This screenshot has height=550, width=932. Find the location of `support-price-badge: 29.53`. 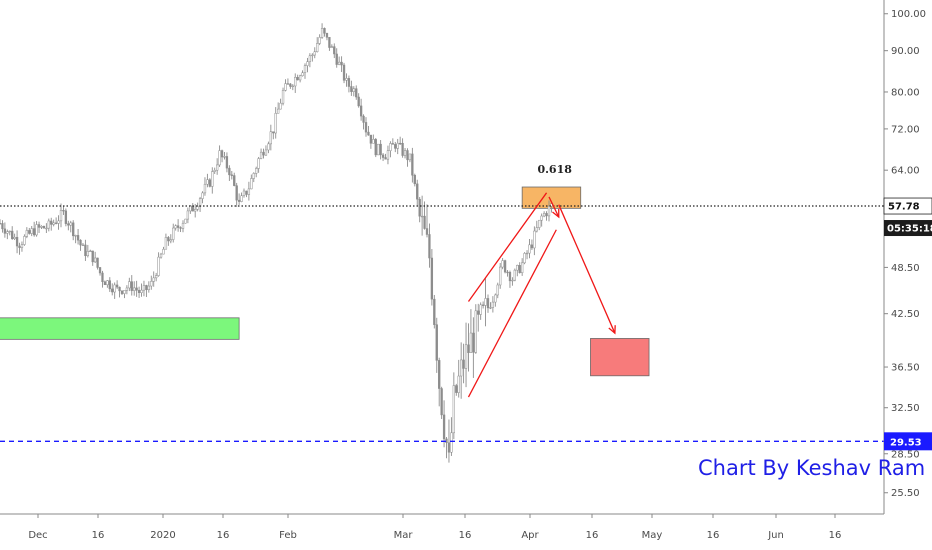

support-price-badge: 29.53 is located at coordinates (908, 441).